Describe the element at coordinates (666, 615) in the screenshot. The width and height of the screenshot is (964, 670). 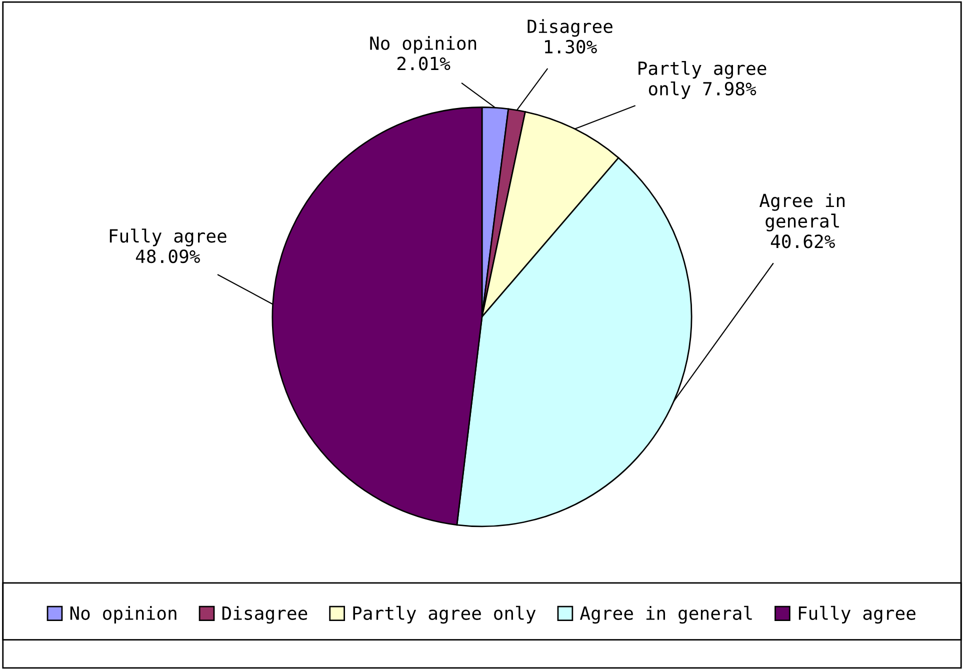
I see `legend-label: Agree in general` at that location.